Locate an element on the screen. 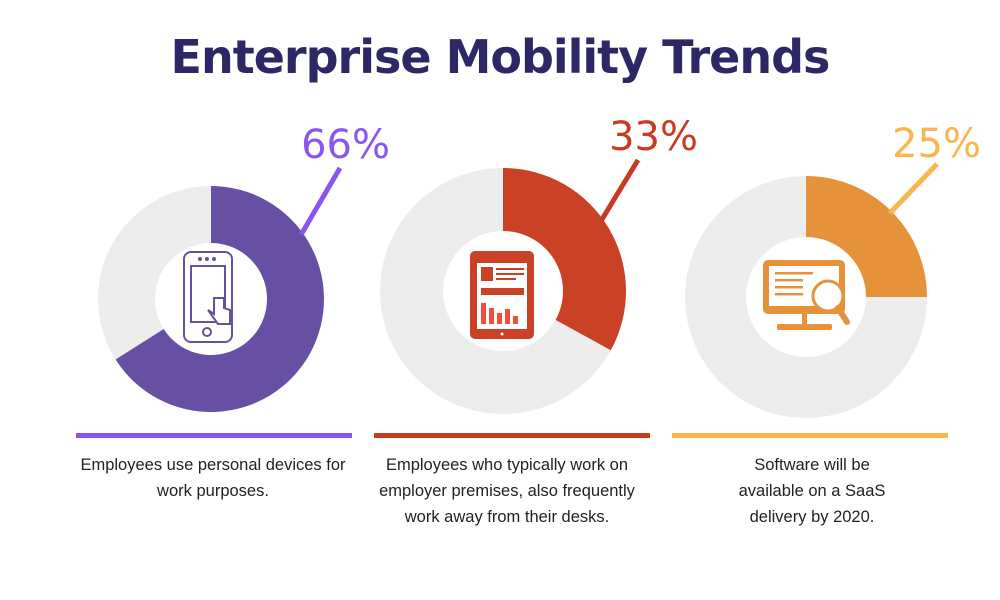  tablet-report-icon is located at coordinates (502, 295).